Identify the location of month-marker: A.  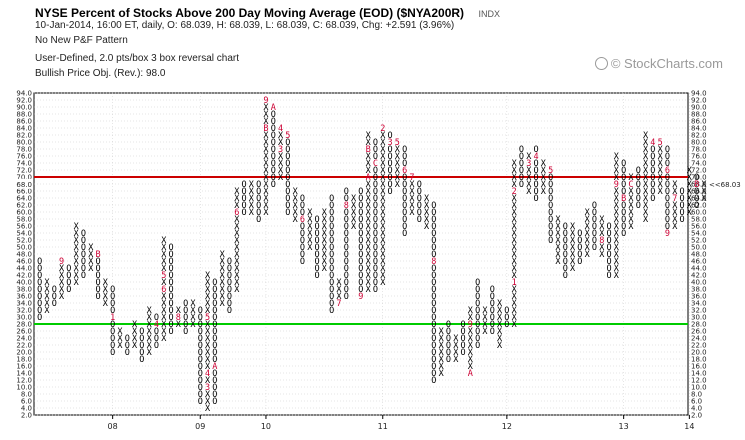
(470, 374).